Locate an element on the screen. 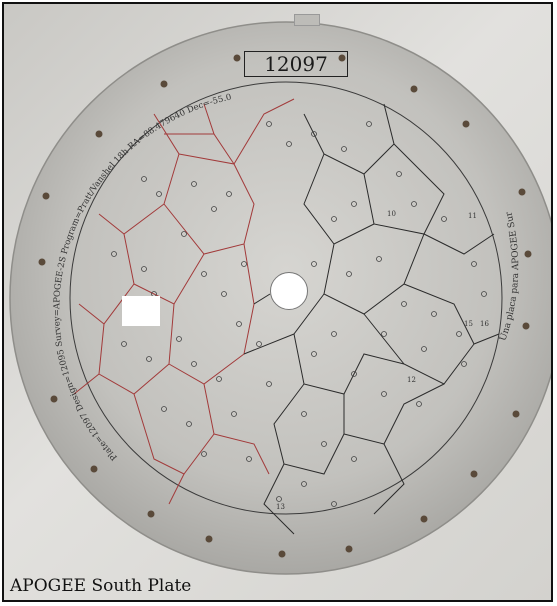  plate-tab is located at coordinates (307, 20).